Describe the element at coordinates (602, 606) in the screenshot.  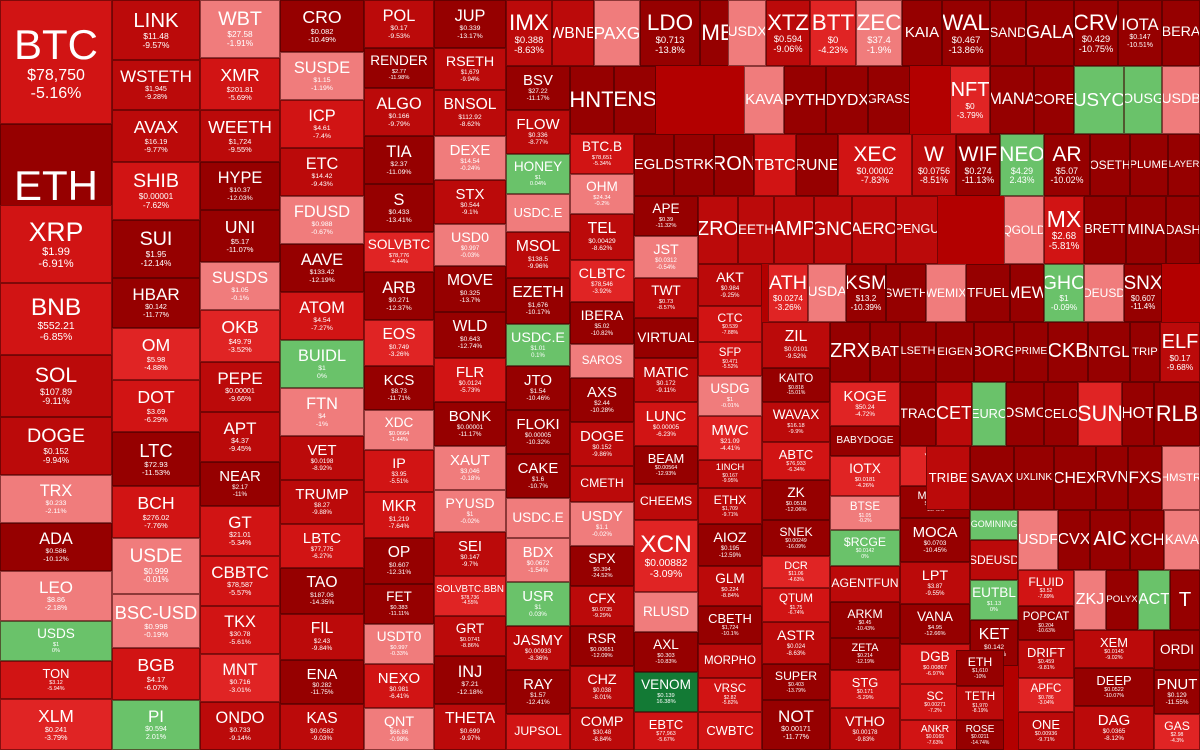
I see `tile-cfx: CFX $0.0735 -9.29%` at that location.